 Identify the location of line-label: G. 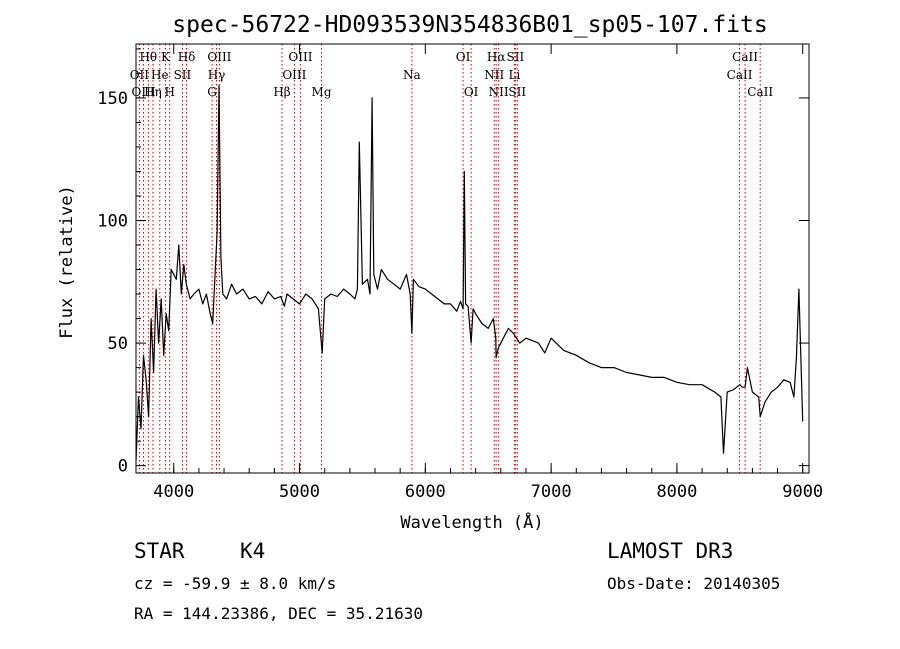
(212, 92).